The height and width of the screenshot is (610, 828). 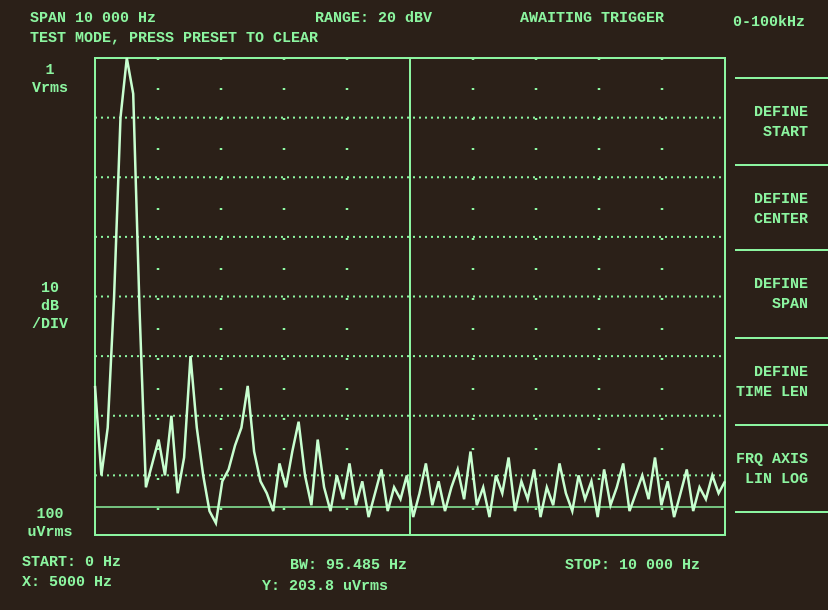 What do you see at coordinates (49, 532) in the screenshot?
I see `scale-label: uVrms` at bounding box center [49, 532].